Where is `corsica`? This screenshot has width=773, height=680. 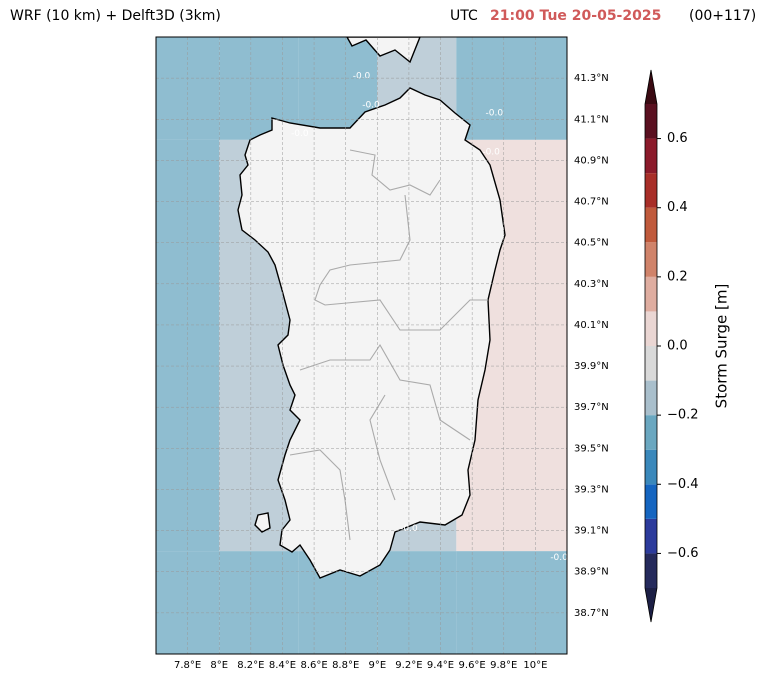
corsica is located at coordinates (383, 50).